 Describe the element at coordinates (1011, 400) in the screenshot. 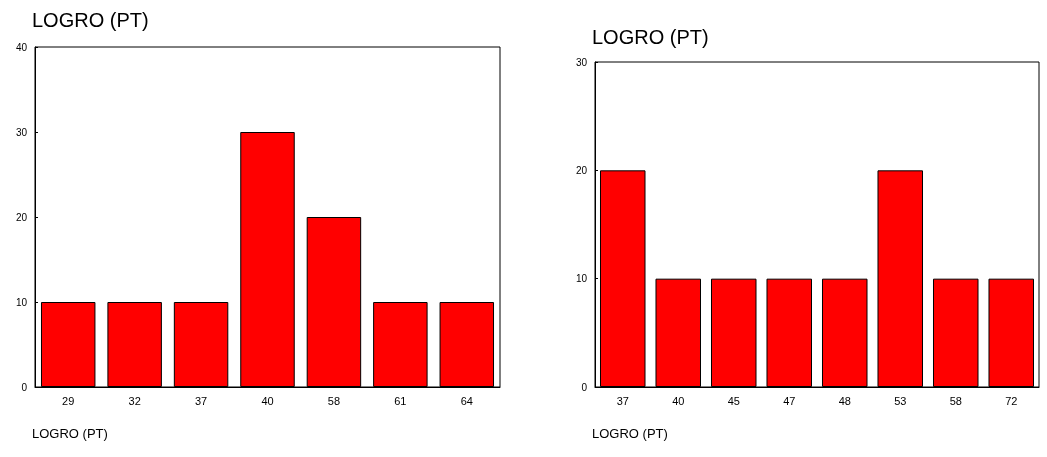

I see `x-tick-label: 72` at that location.